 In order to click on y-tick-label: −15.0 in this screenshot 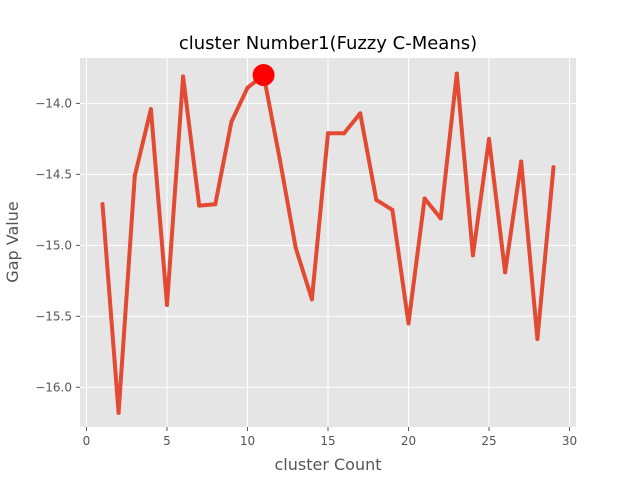, I will do `click(53, 245)`.